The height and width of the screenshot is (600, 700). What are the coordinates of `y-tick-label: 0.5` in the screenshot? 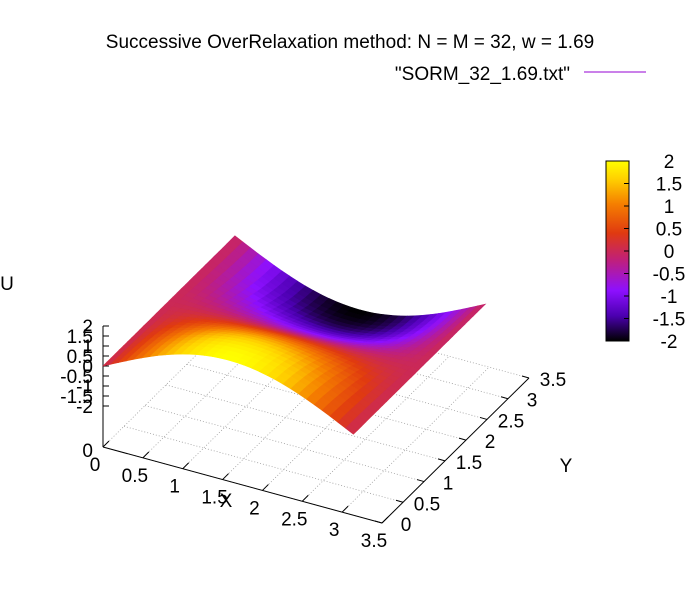 It's located at (427, 504).